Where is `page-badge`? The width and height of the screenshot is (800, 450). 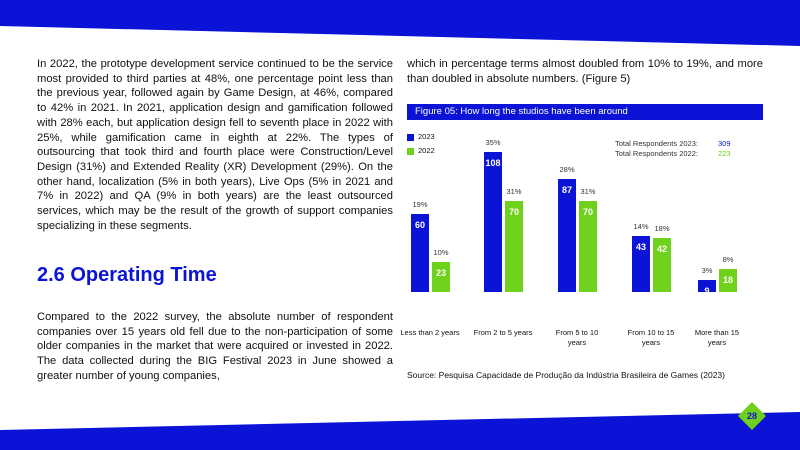 page-badge is located at coordinates (752, 416).